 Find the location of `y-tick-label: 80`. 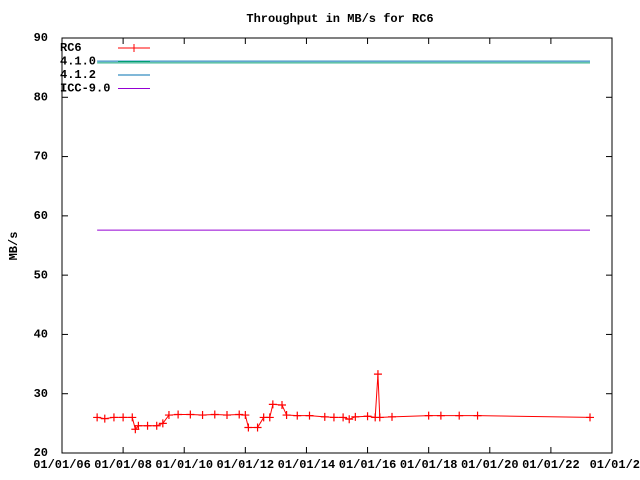

y-tick-label: 80 is located at coordinates (41, 97).